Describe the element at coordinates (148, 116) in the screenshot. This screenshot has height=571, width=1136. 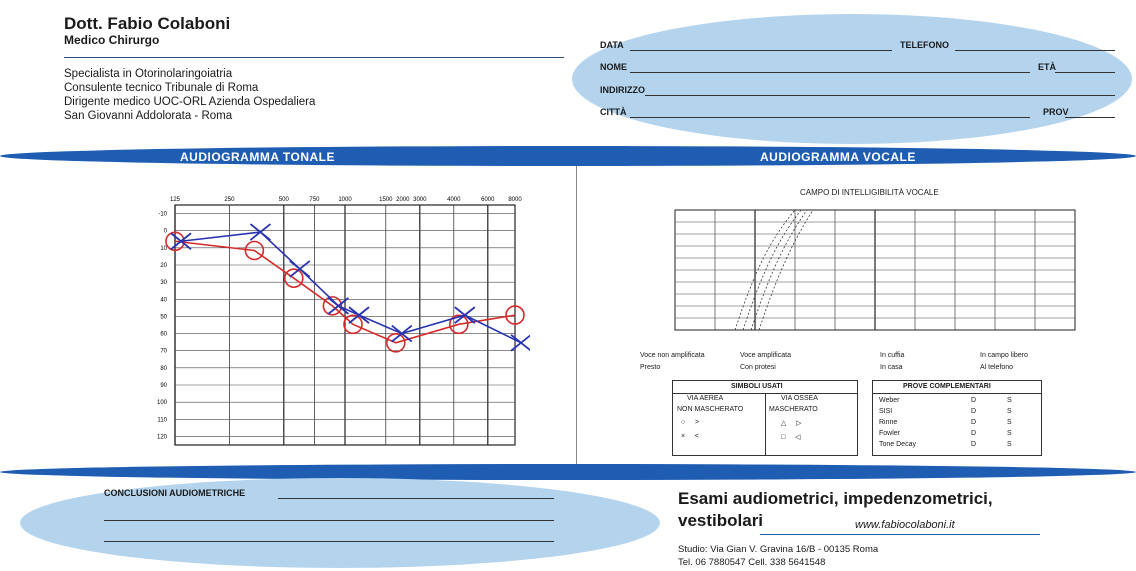
I see `credential-line: San Giovanni Addolorata - Roma` at that location.